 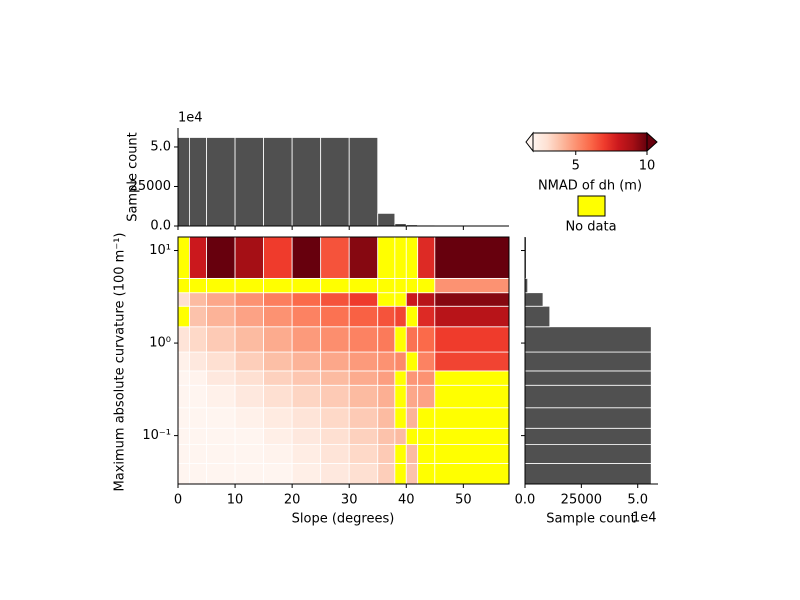 What do you see at coordinates (160, 250) in the screenshot?
I see `y-tick-label: 10¹` at bounding box center [160, 250].